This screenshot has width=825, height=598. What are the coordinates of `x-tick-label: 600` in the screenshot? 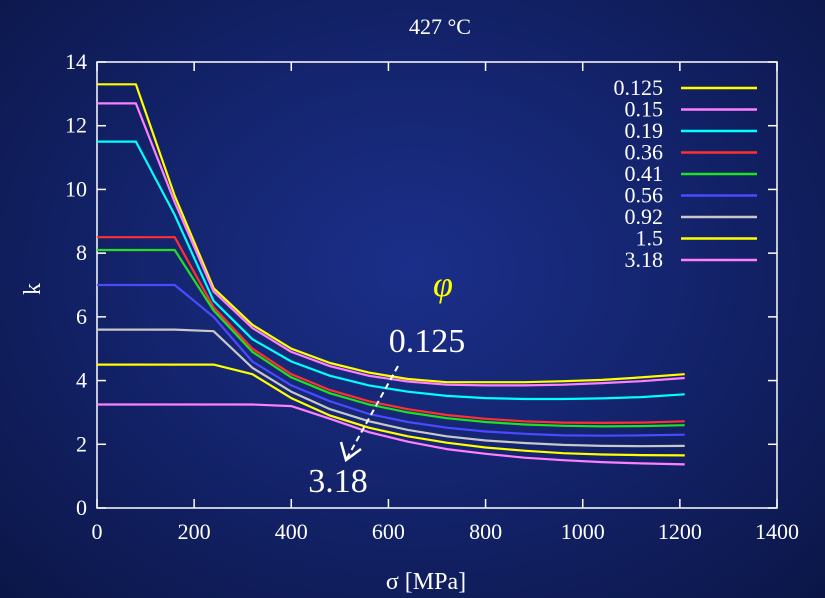 It's located at (388, 531).